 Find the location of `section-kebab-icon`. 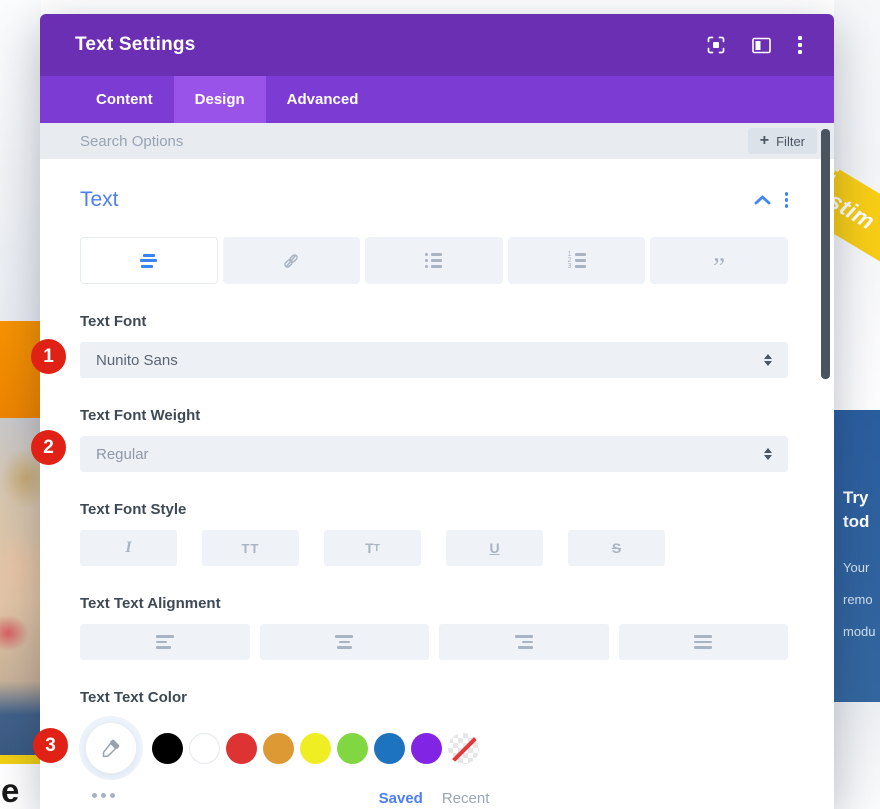

section-kebab-icon is located at coordinates (786, 200).